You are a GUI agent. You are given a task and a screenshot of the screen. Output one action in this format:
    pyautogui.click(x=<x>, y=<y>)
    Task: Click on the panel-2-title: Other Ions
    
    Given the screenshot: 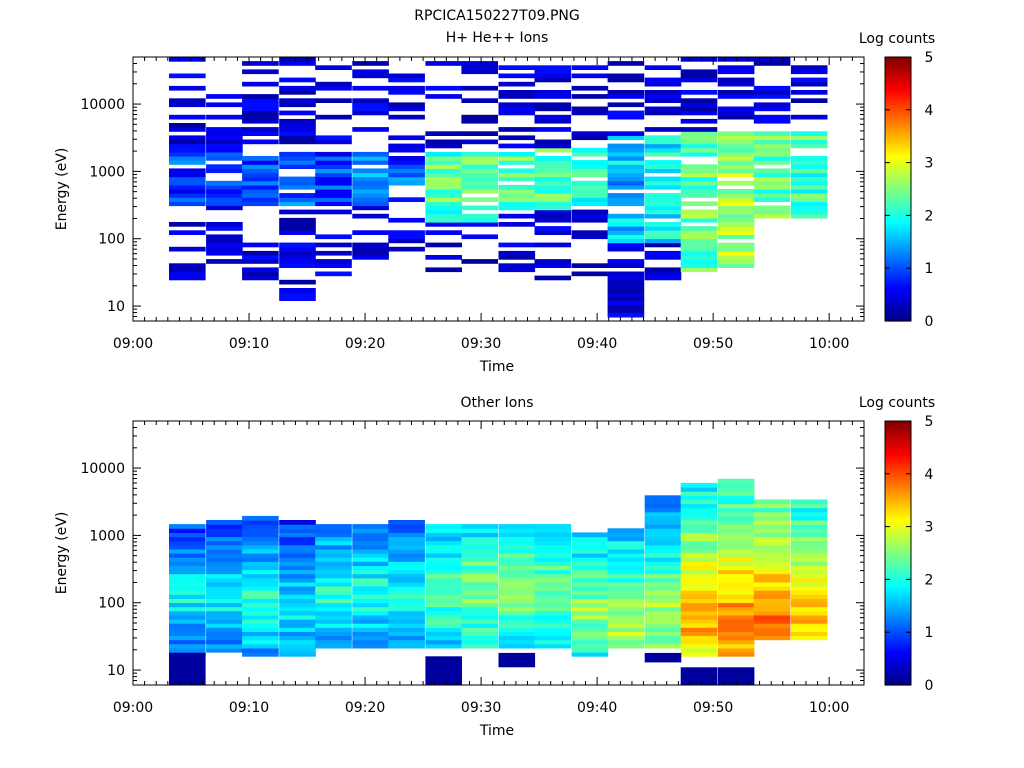 What is the action you would take?
    pyautogui.click(x=496, y=403)
    